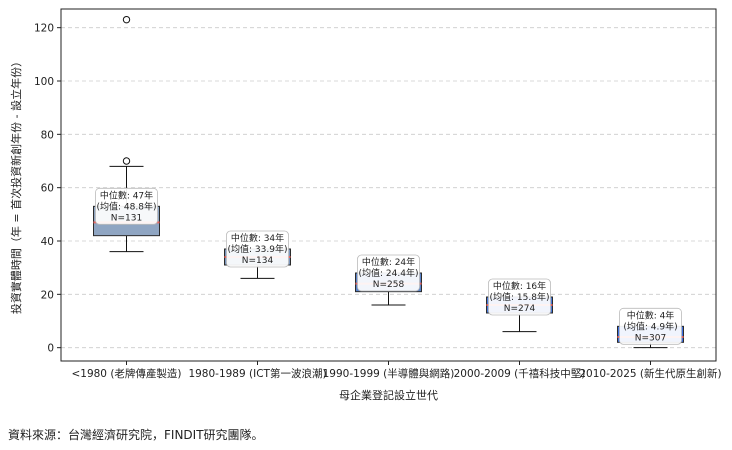 Image resolution: width=732 pixels, height=450 pixels. What do you see at coordinates (126, 373) in the screenshot?
I see `x-tick-label: <1980 (老牌傳產製造)` at bounding box center [126, 373].